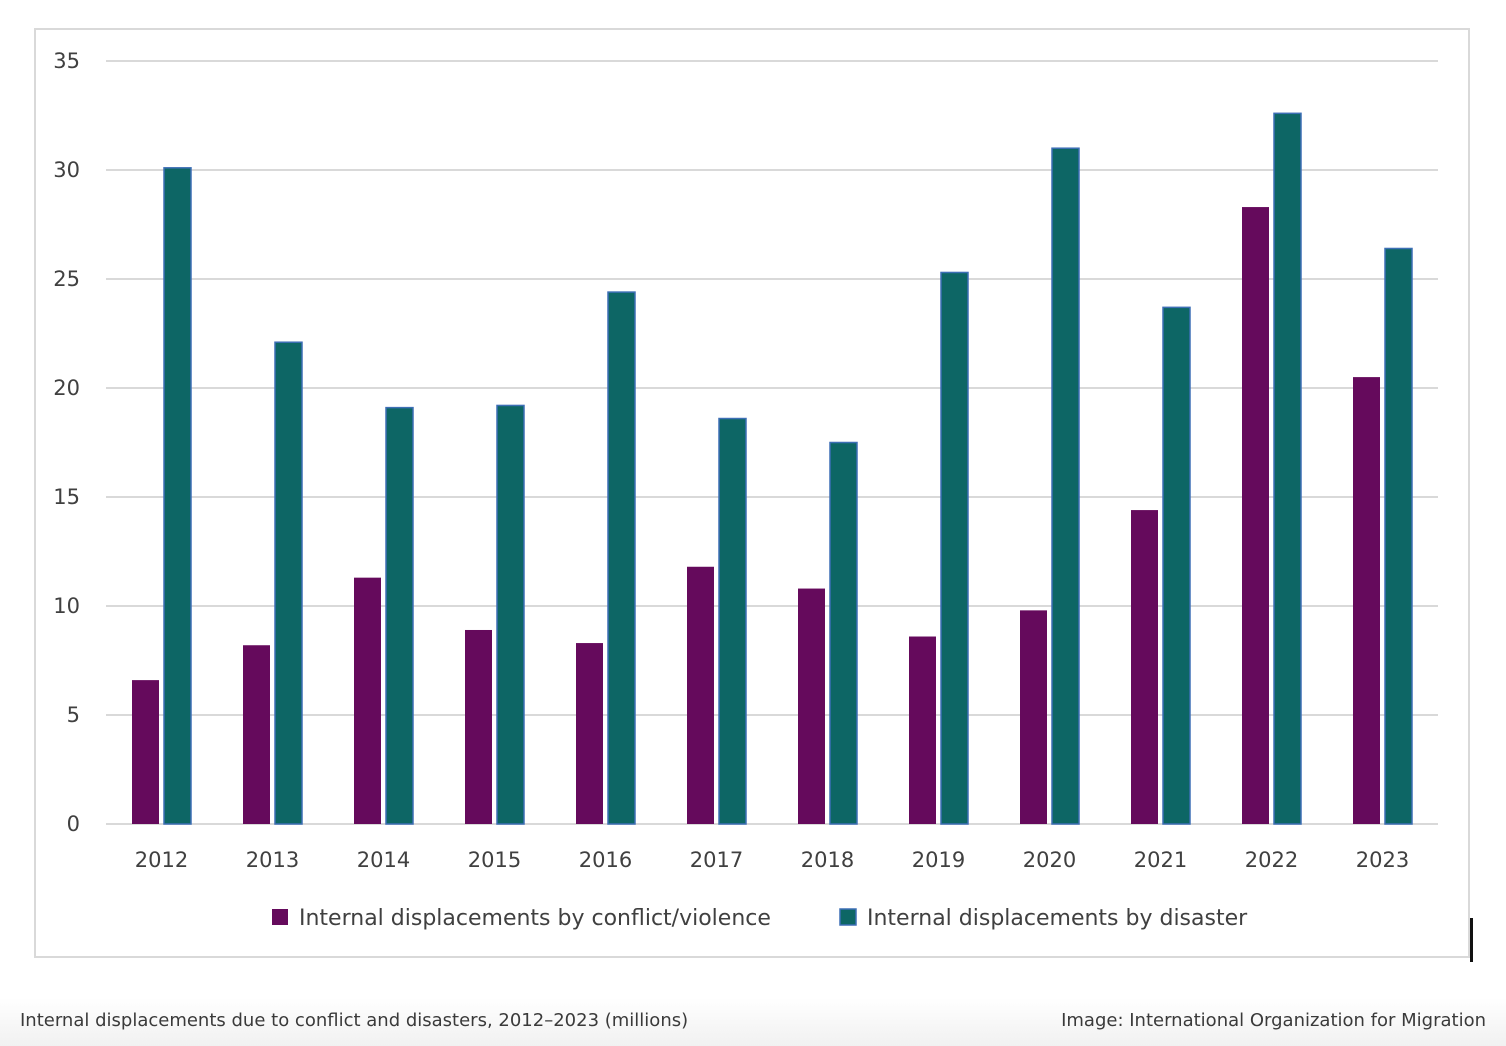  Describe the element at coordinates (280, 917) in the screenshot. I see `legend-swatch-conflict` at that location.